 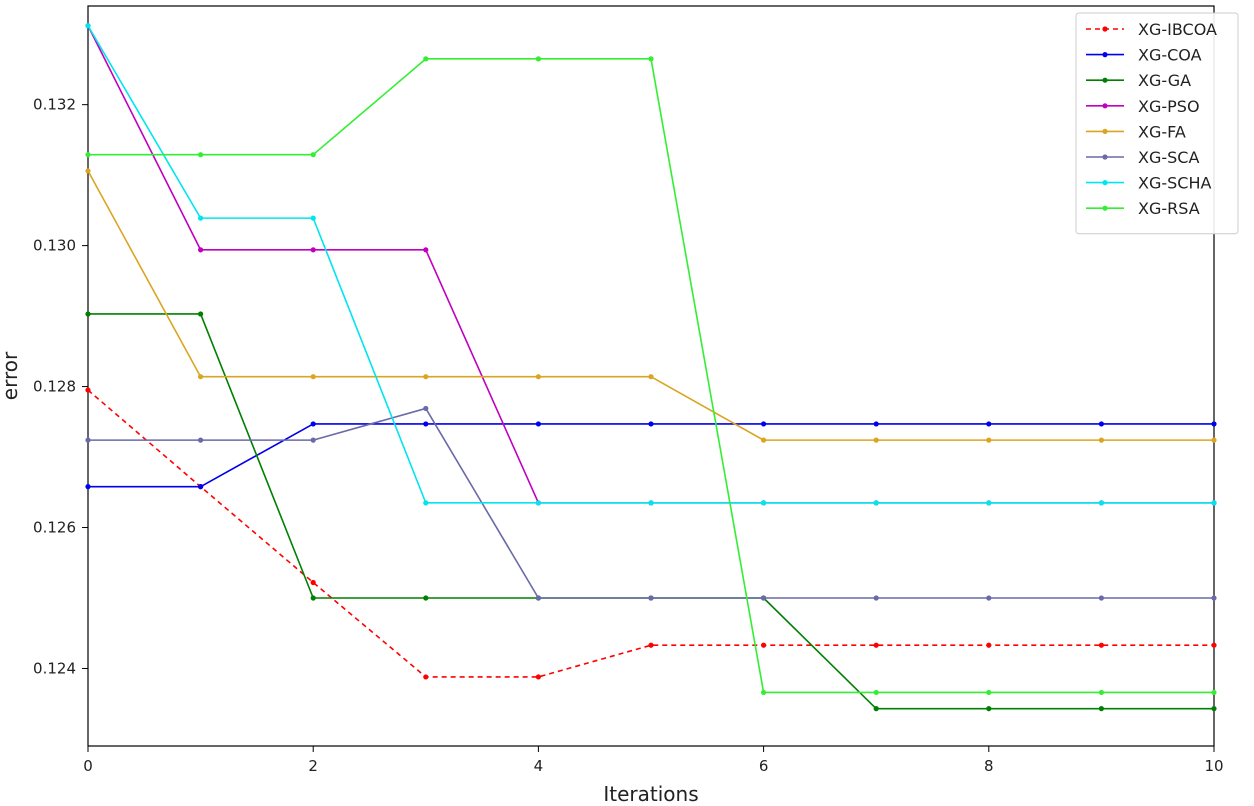 What do you see at coordinates (1138, 80) in the screenshot?
I see `legend-item: XG-GA` at bounding box center [1138, 80].